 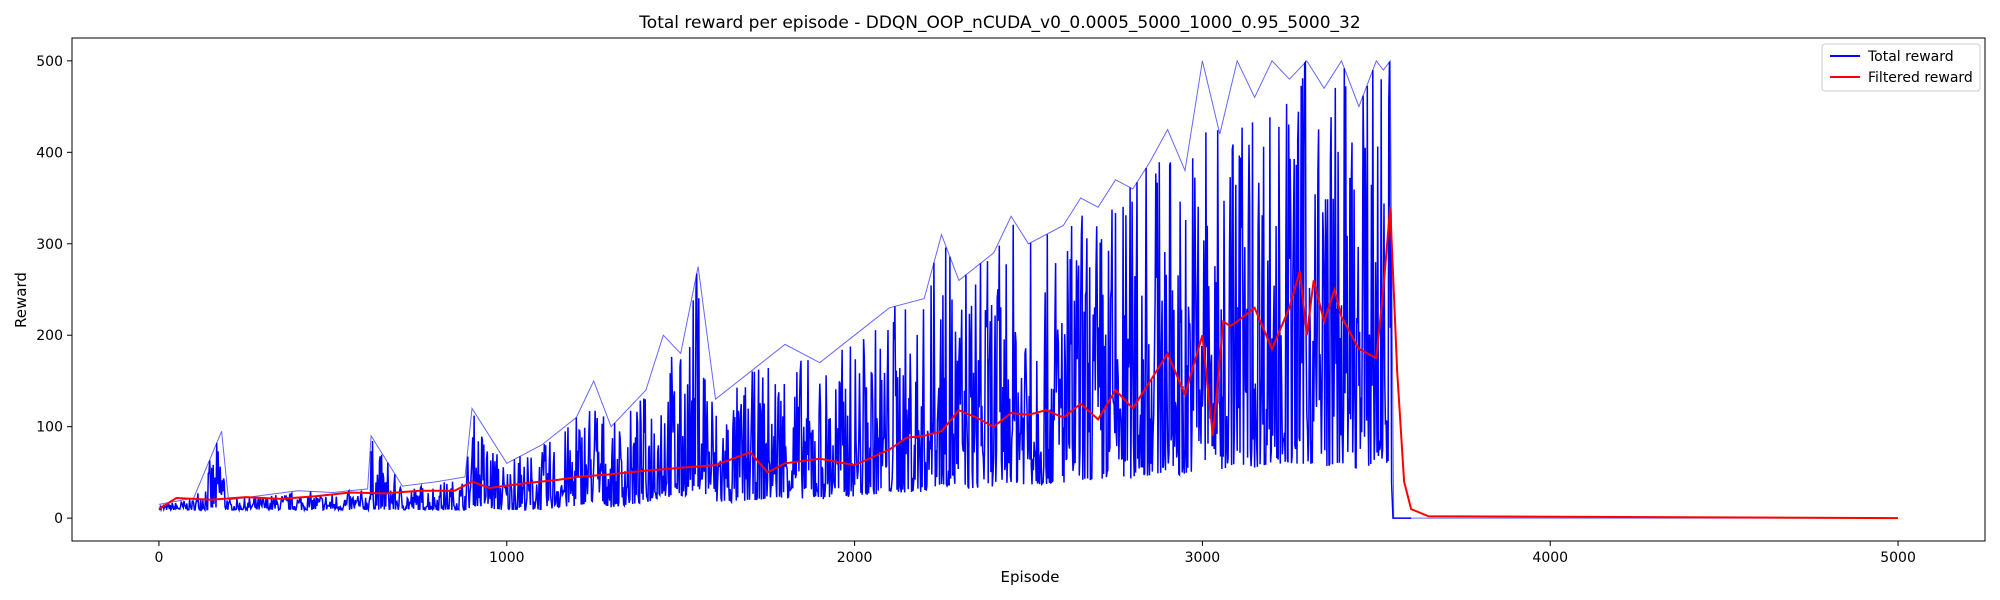 I want to click on x-tick-label-5000: 5000, so click(x=1898, y=558).